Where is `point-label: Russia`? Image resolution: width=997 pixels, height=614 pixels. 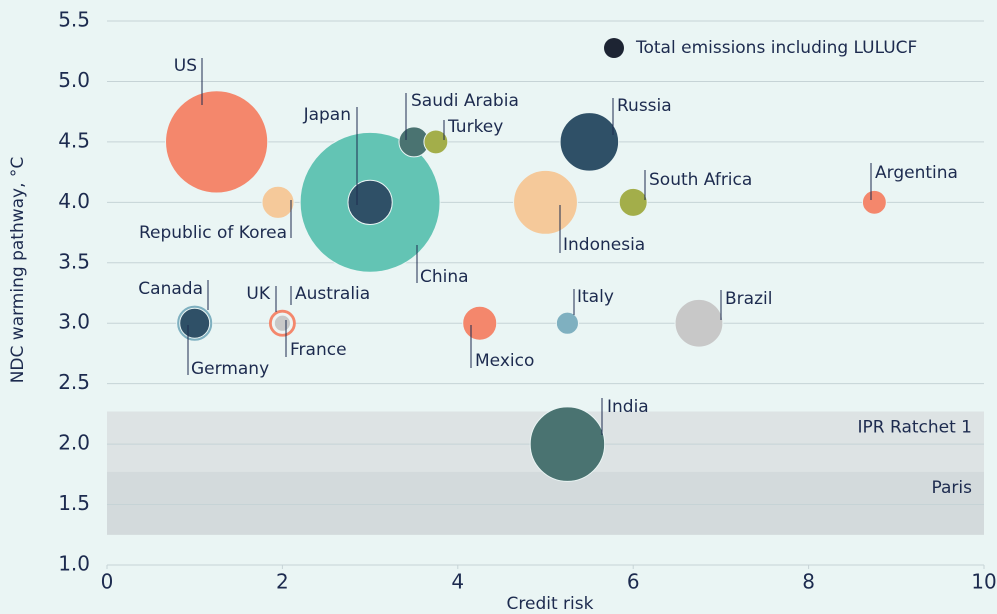 point-label: Russia is located at coordinates (644, 106).